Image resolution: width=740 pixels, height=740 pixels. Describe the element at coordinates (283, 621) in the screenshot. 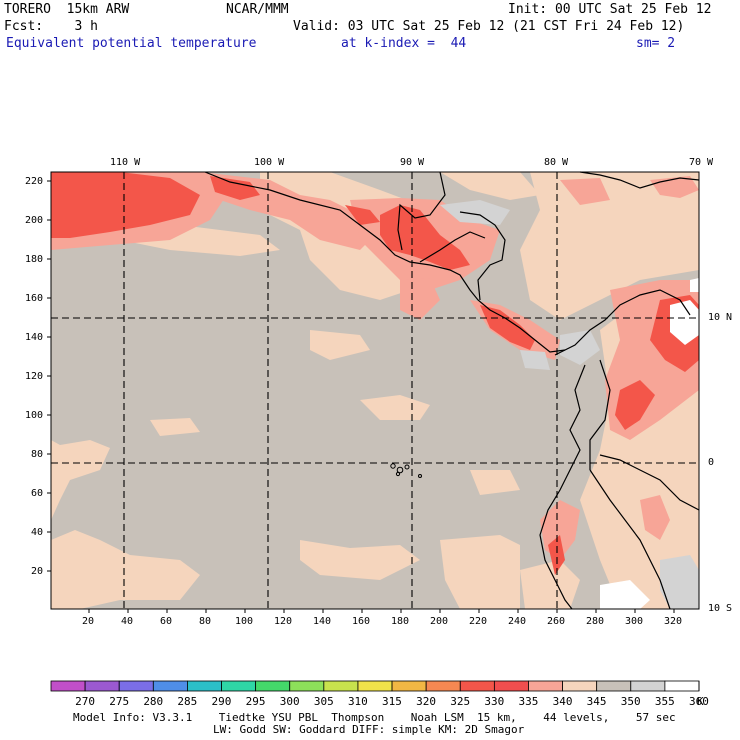

I see `x-tick-label: 120` at that location.